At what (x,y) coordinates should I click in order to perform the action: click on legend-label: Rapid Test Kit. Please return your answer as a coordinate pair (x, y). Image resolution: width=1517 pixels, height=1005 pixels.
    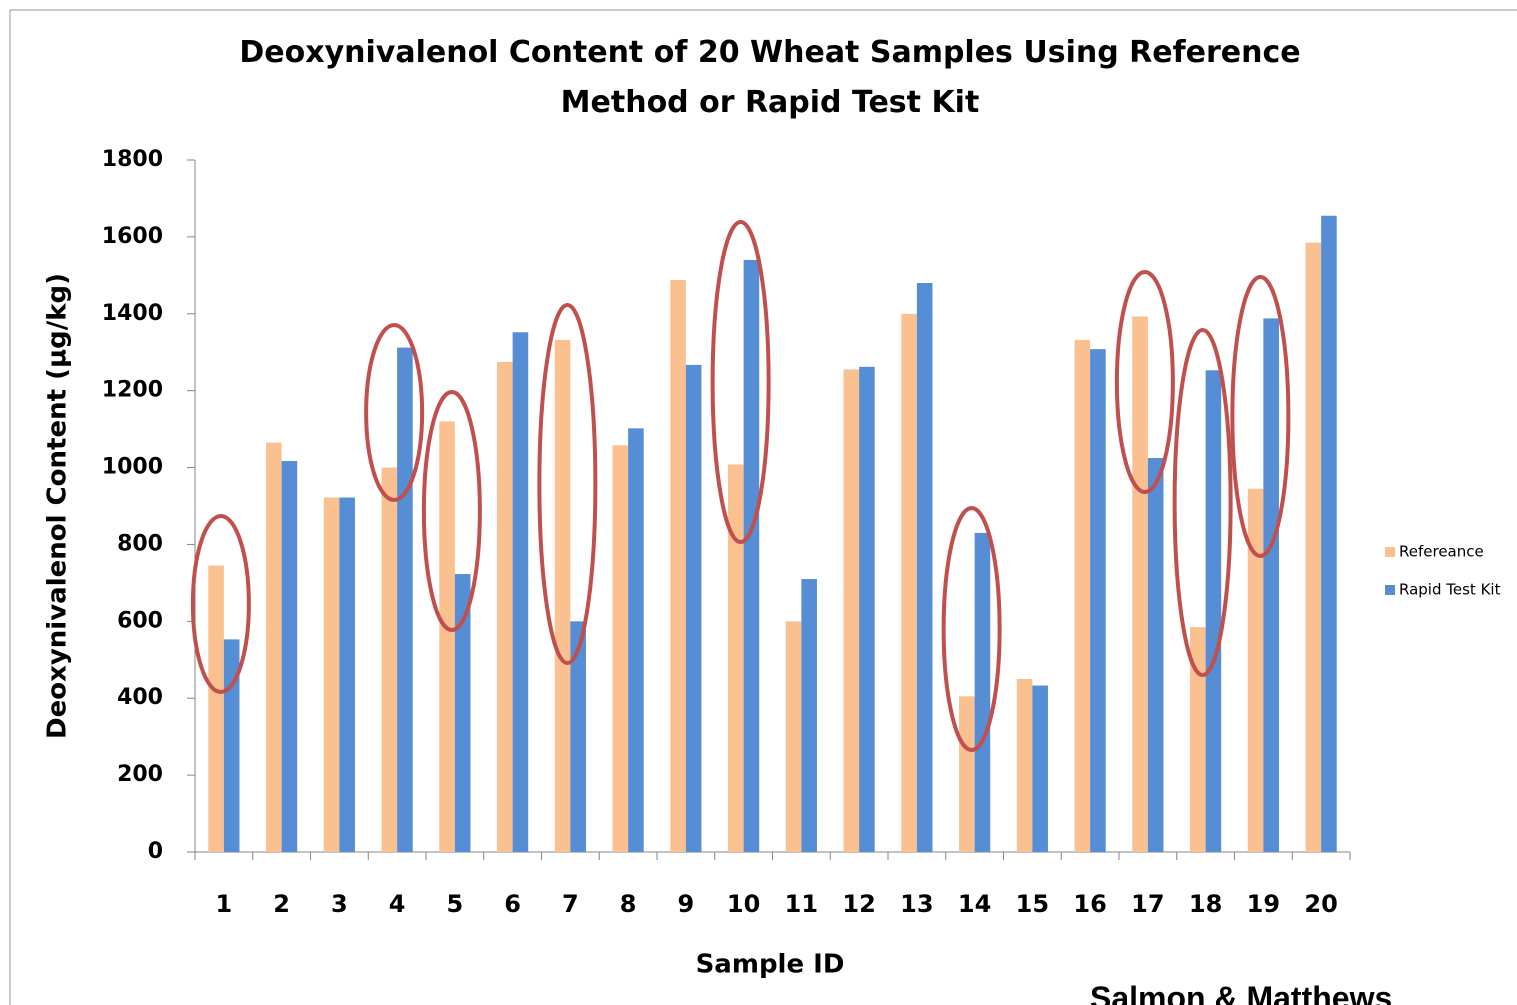
    Looking at the image, I should click on (1450, 590).